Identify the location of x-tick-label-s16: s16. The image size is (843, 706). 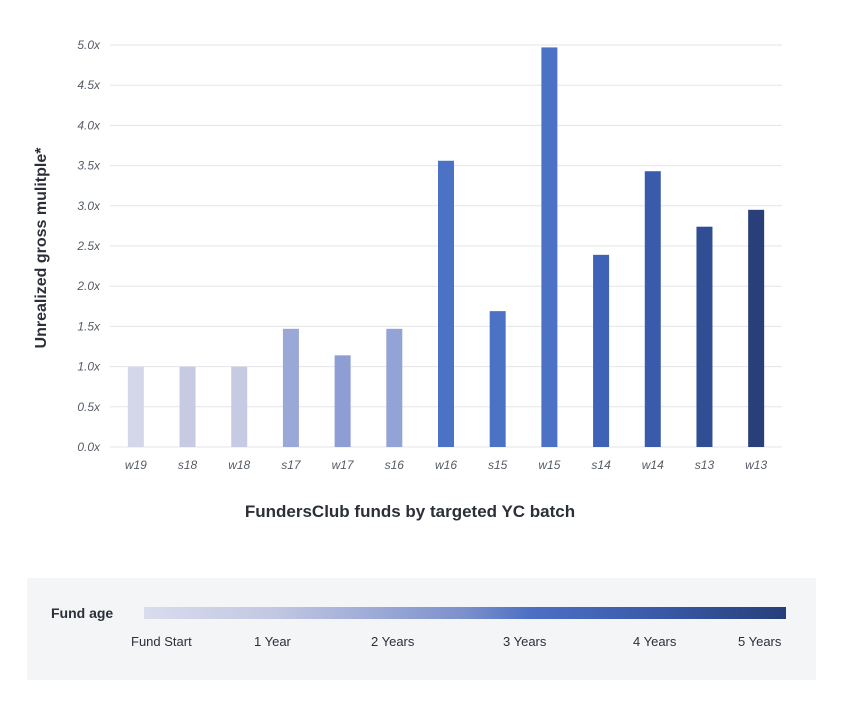
(395, 465).